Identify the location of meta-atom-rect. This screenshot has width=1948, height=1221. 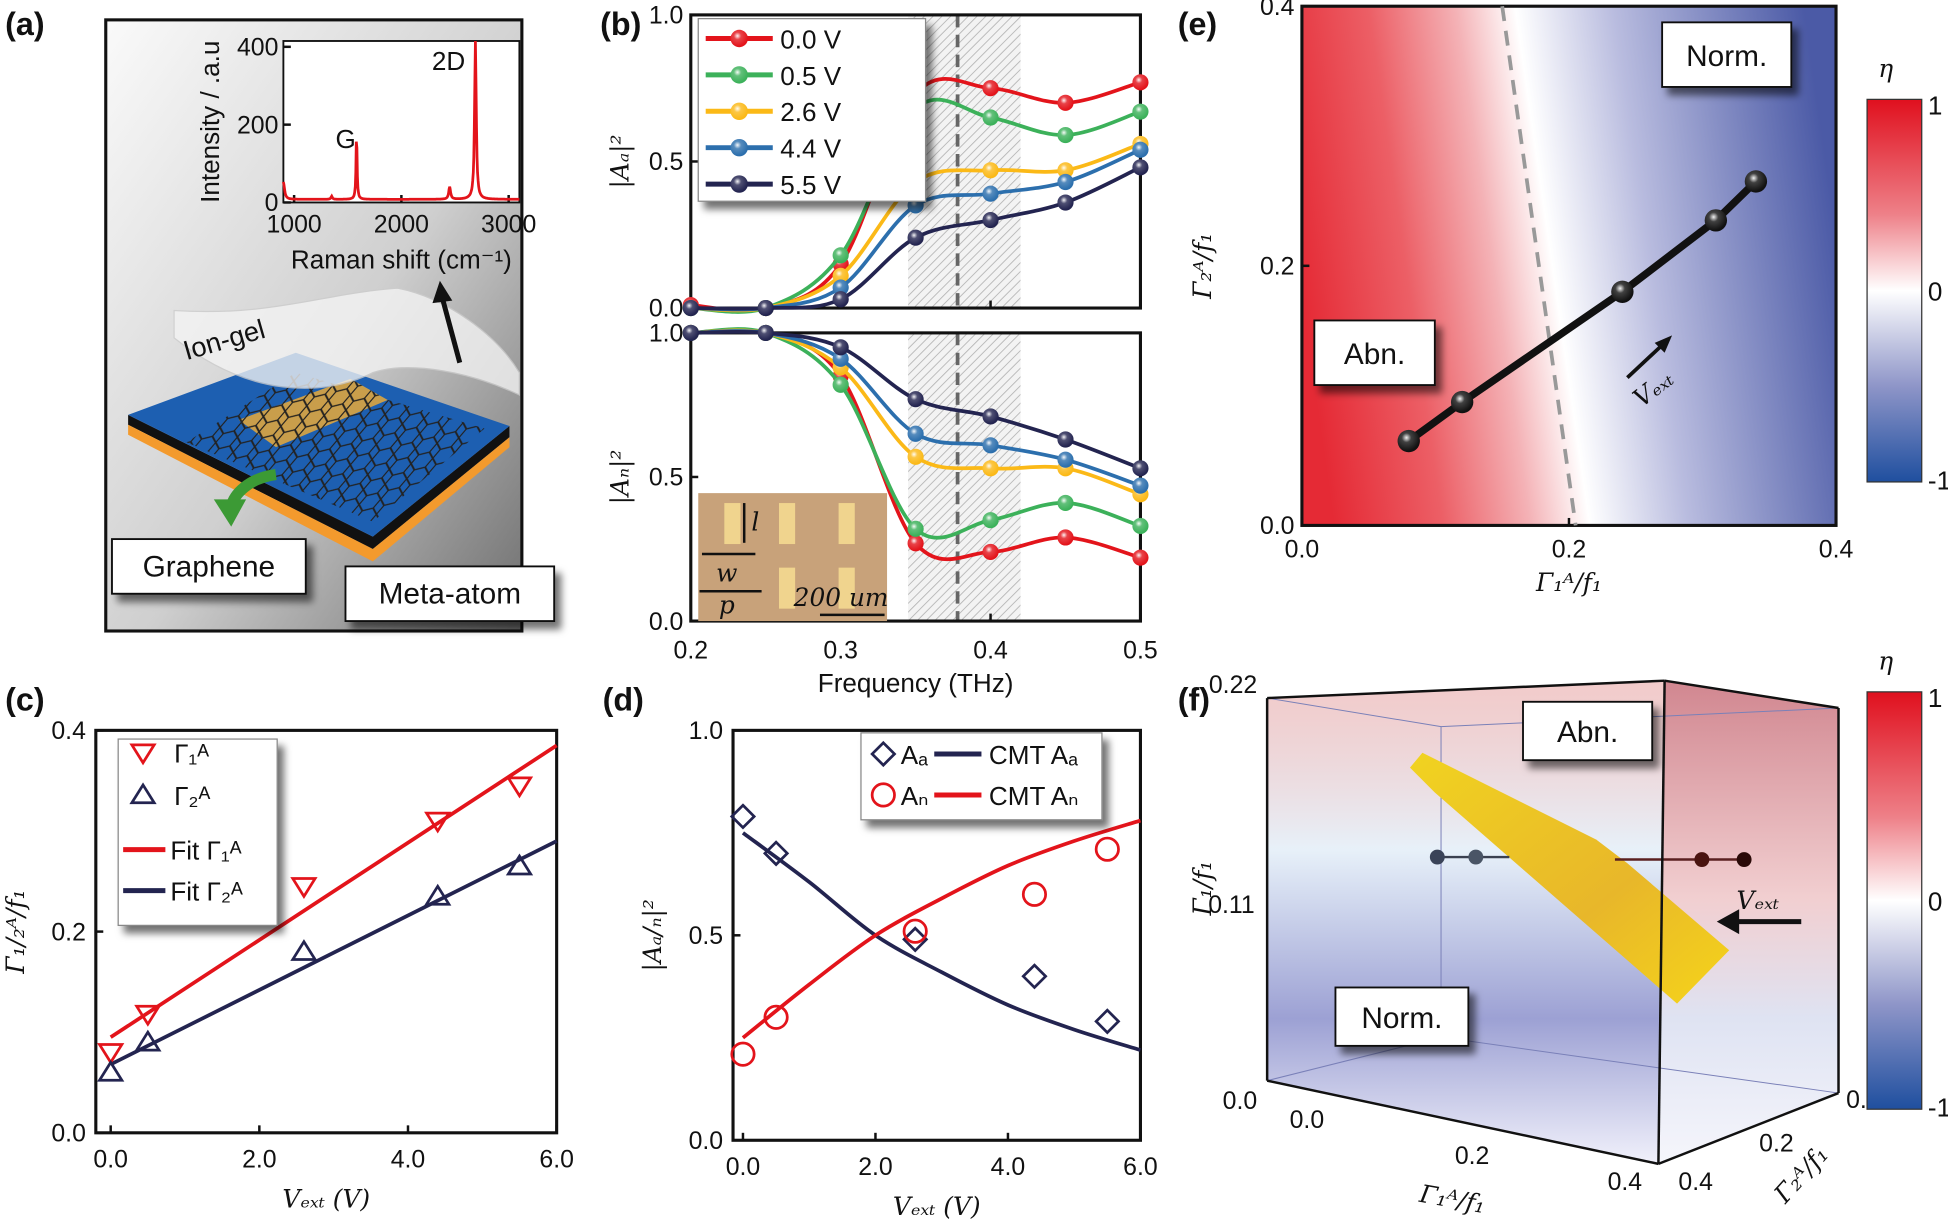
(846, 588).